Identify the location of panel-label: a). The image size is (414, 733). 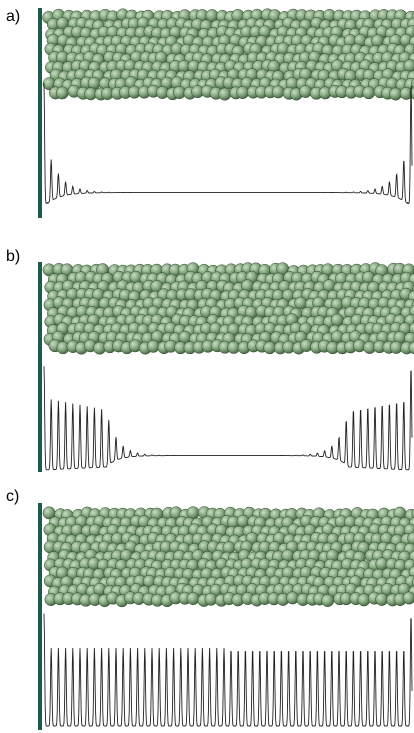
(13, 16).